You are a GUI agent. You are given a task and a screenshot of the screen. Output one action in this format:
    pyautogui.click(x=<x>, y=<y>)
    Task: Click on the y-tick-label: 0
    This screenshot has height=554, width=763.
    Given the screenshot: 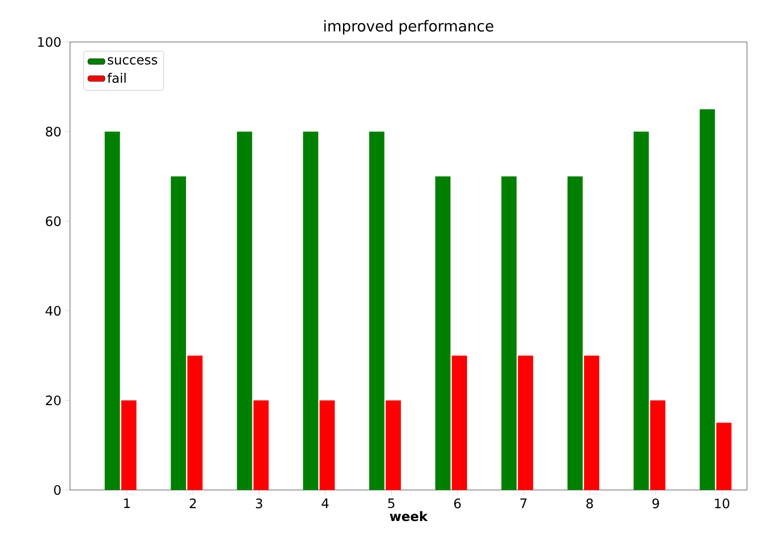 What is the action you would take?
    pyautogui.click(x=57, y=490)
    